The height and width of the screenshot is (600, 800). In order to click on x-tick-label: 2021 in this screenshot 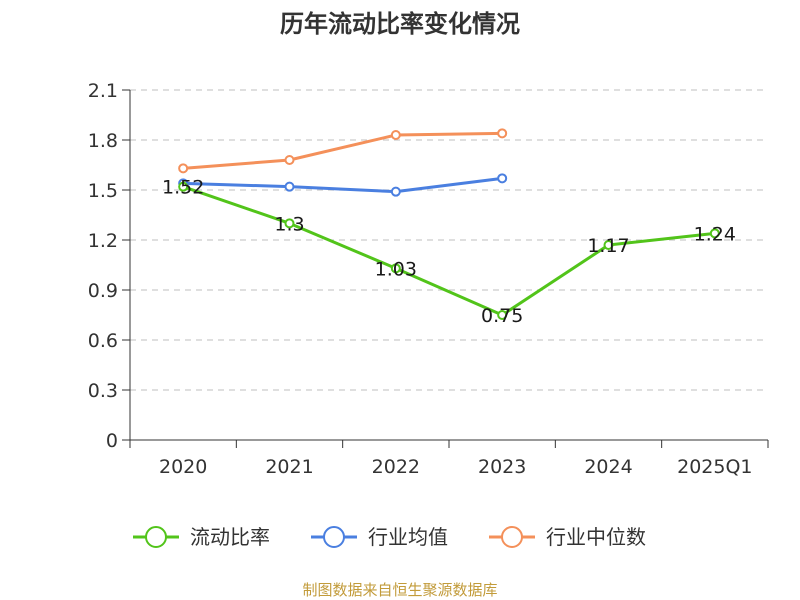, I will do `click(289, 467)`.